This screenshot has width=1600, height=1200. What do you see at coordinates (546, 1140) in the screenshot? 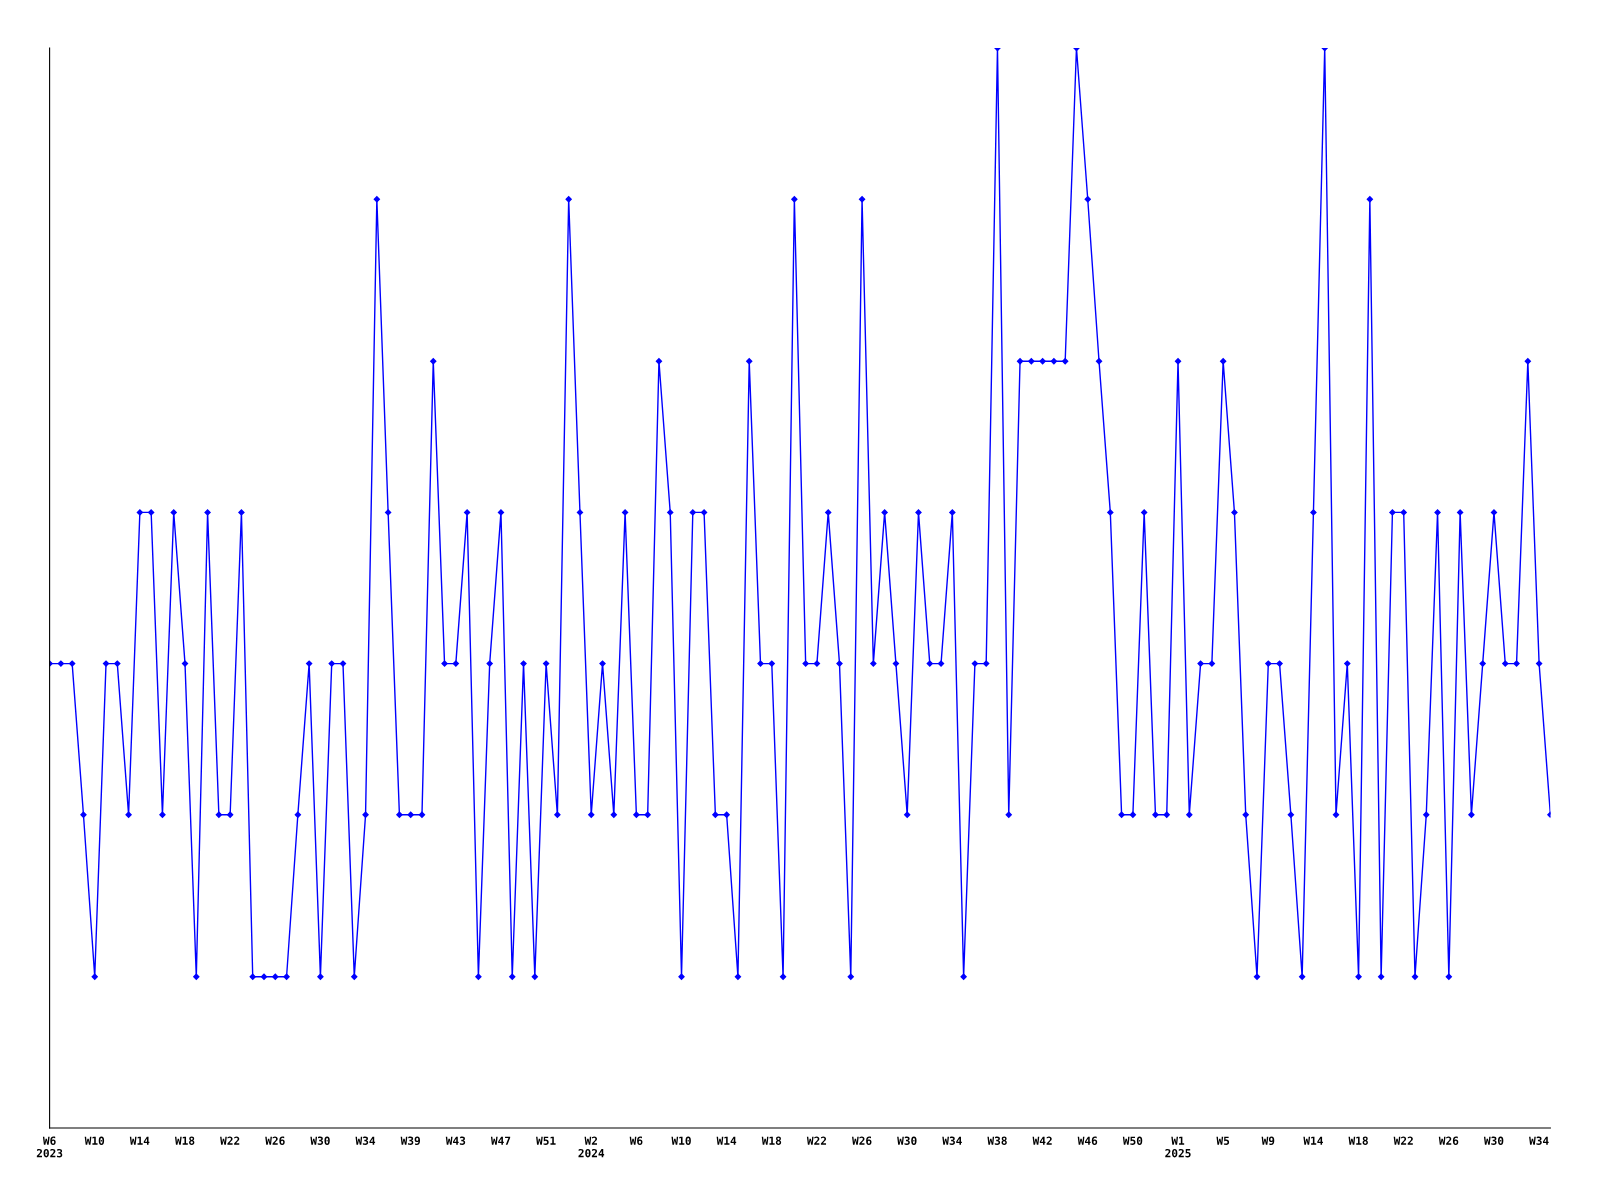
I see `x-tick-label: W51` at bounding box center [546, 1140].